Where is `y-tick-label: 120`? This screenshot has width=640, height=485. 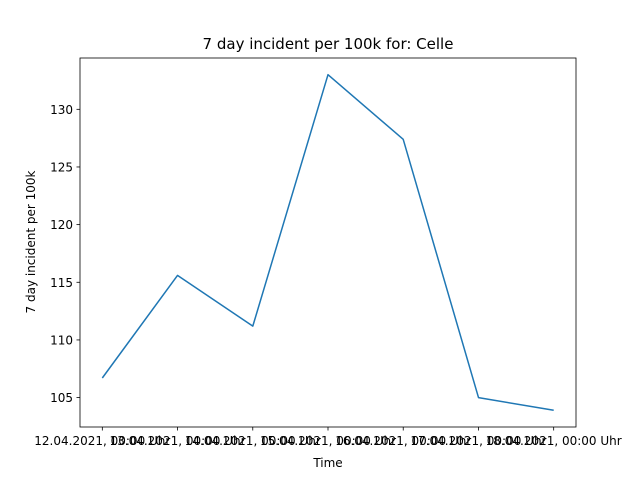
y-tick-label: 120 is located at coordinates (61, 225).